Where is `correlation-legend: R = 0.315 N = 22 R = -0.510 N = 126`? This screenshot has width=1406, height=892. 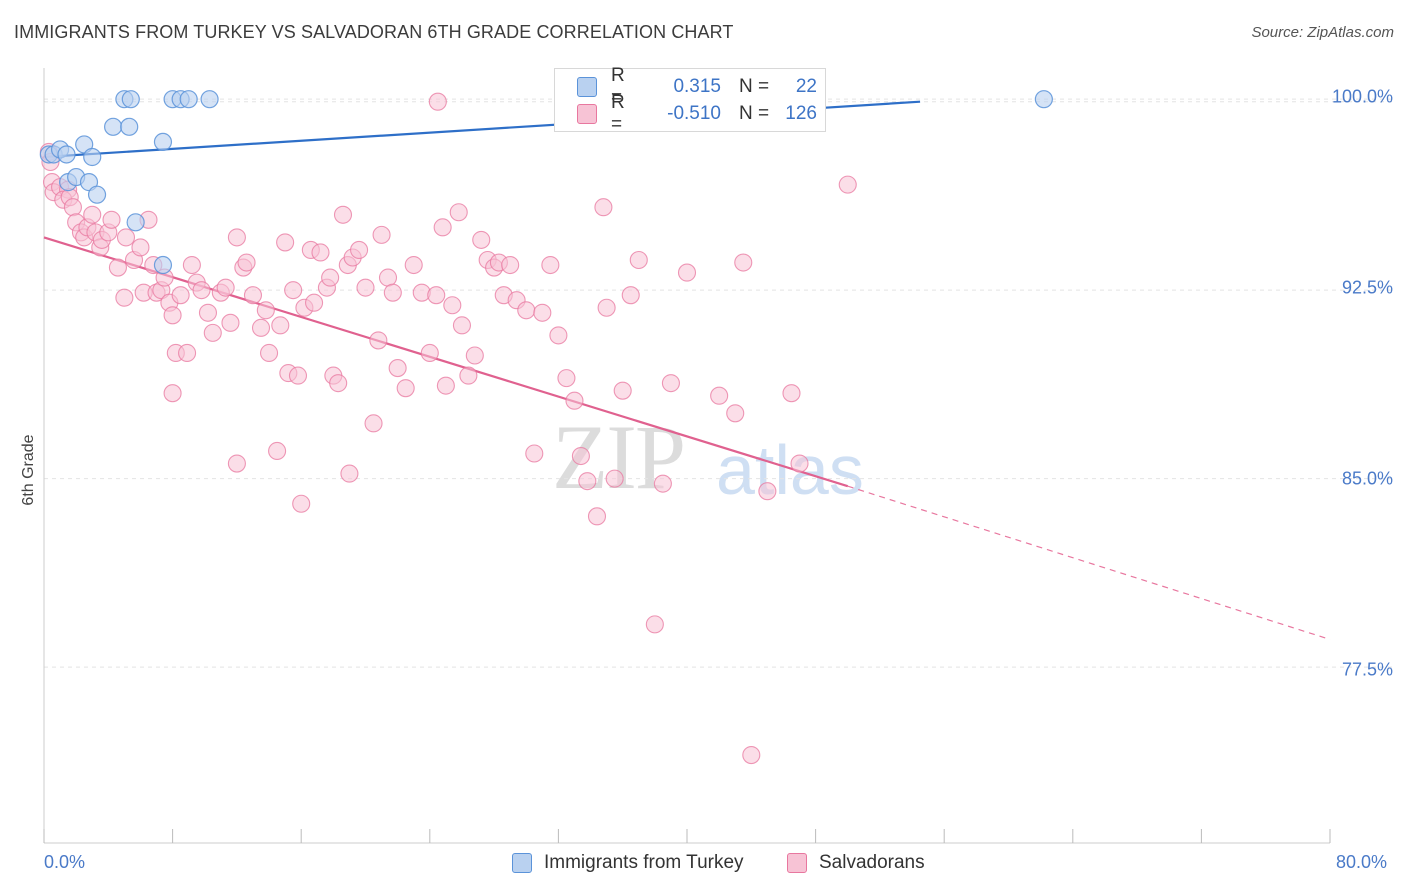
correlation-legend: R = 0.315 N = 22 R = -0.510 N = 126 is located at coordinates (690, 100).